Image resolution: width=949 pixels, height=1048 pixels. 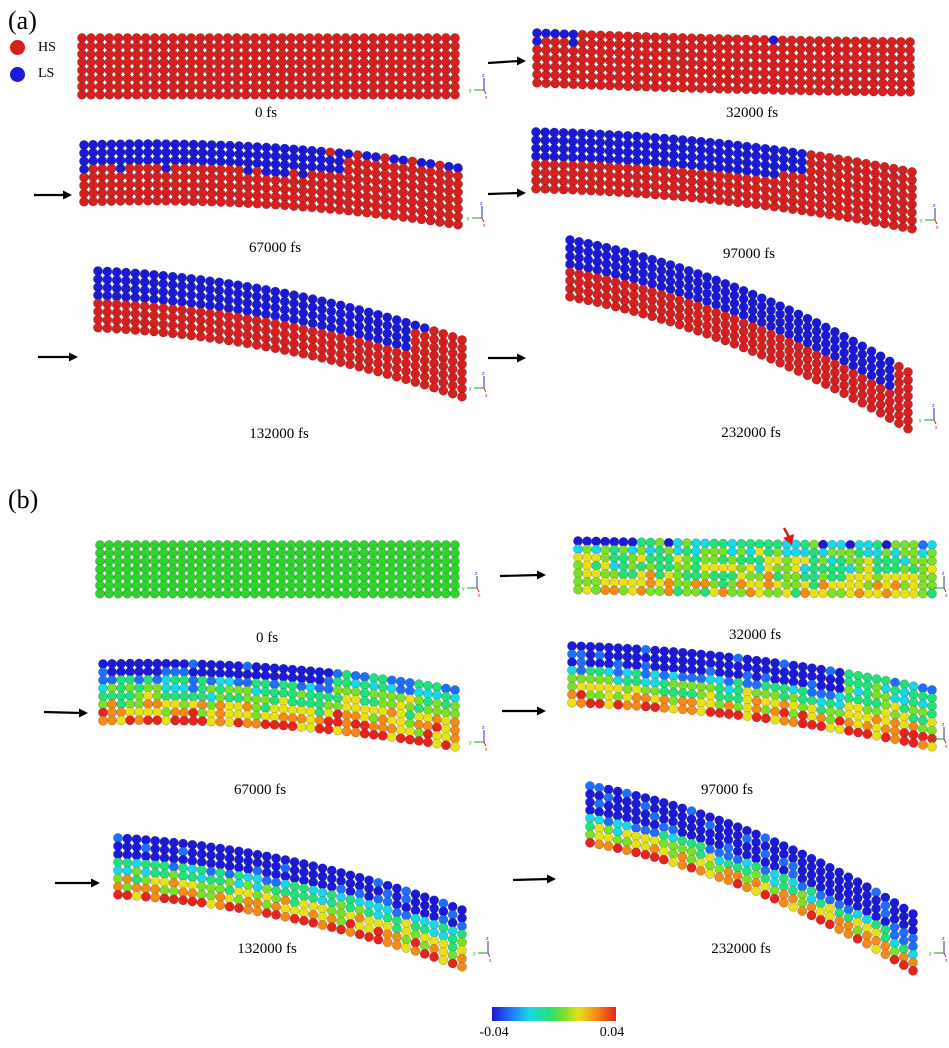 I want to click on legend-ls-label: LS, so click(x=46, y=73).